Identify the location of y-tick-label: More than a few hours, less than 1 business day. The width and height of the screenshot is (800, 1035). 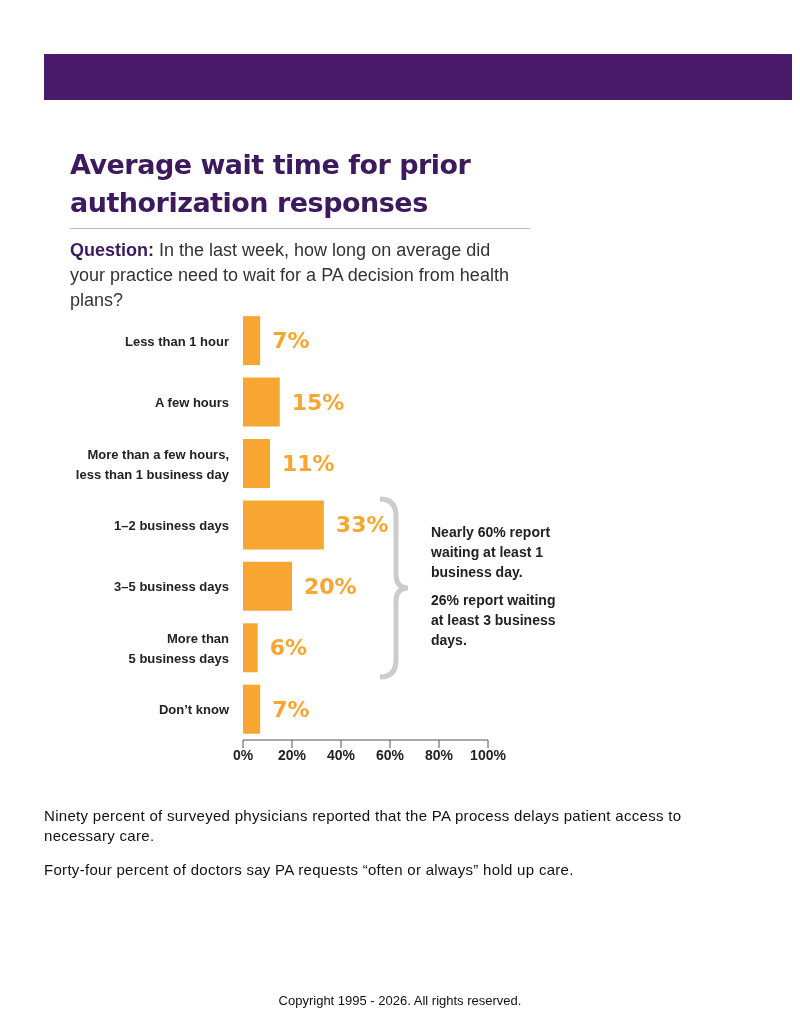
(152, 464).